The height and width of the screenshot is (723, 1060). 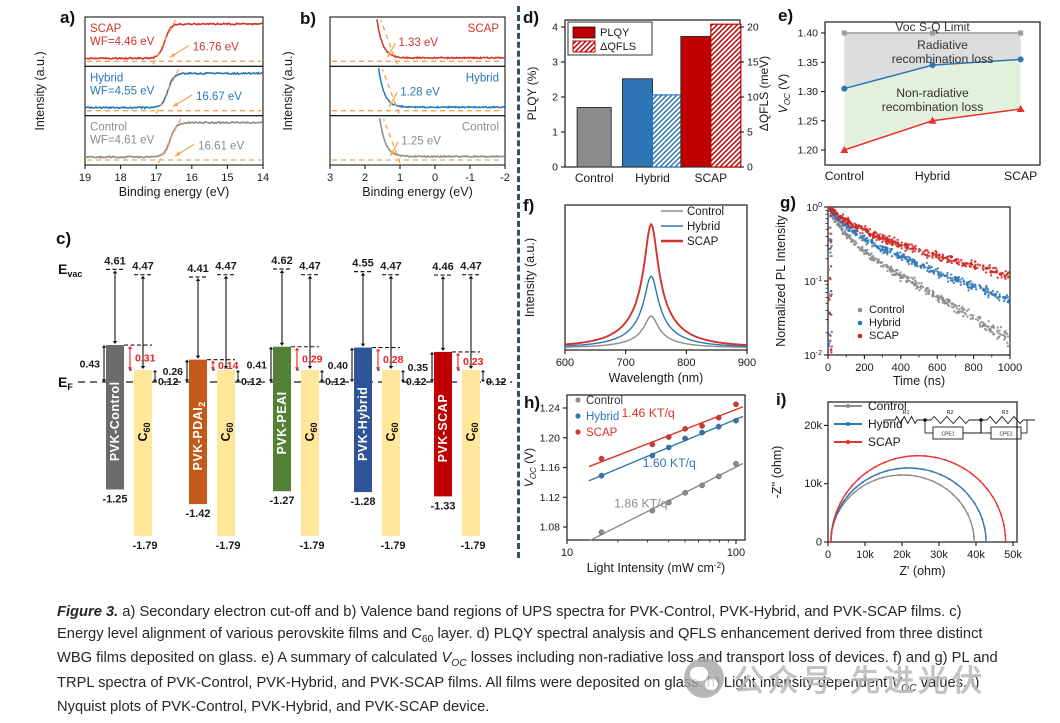 What do you see at coordinates (808, 92) in the screenshot?
I see `svg-text: 1.30` at bounding box center [808, 92].